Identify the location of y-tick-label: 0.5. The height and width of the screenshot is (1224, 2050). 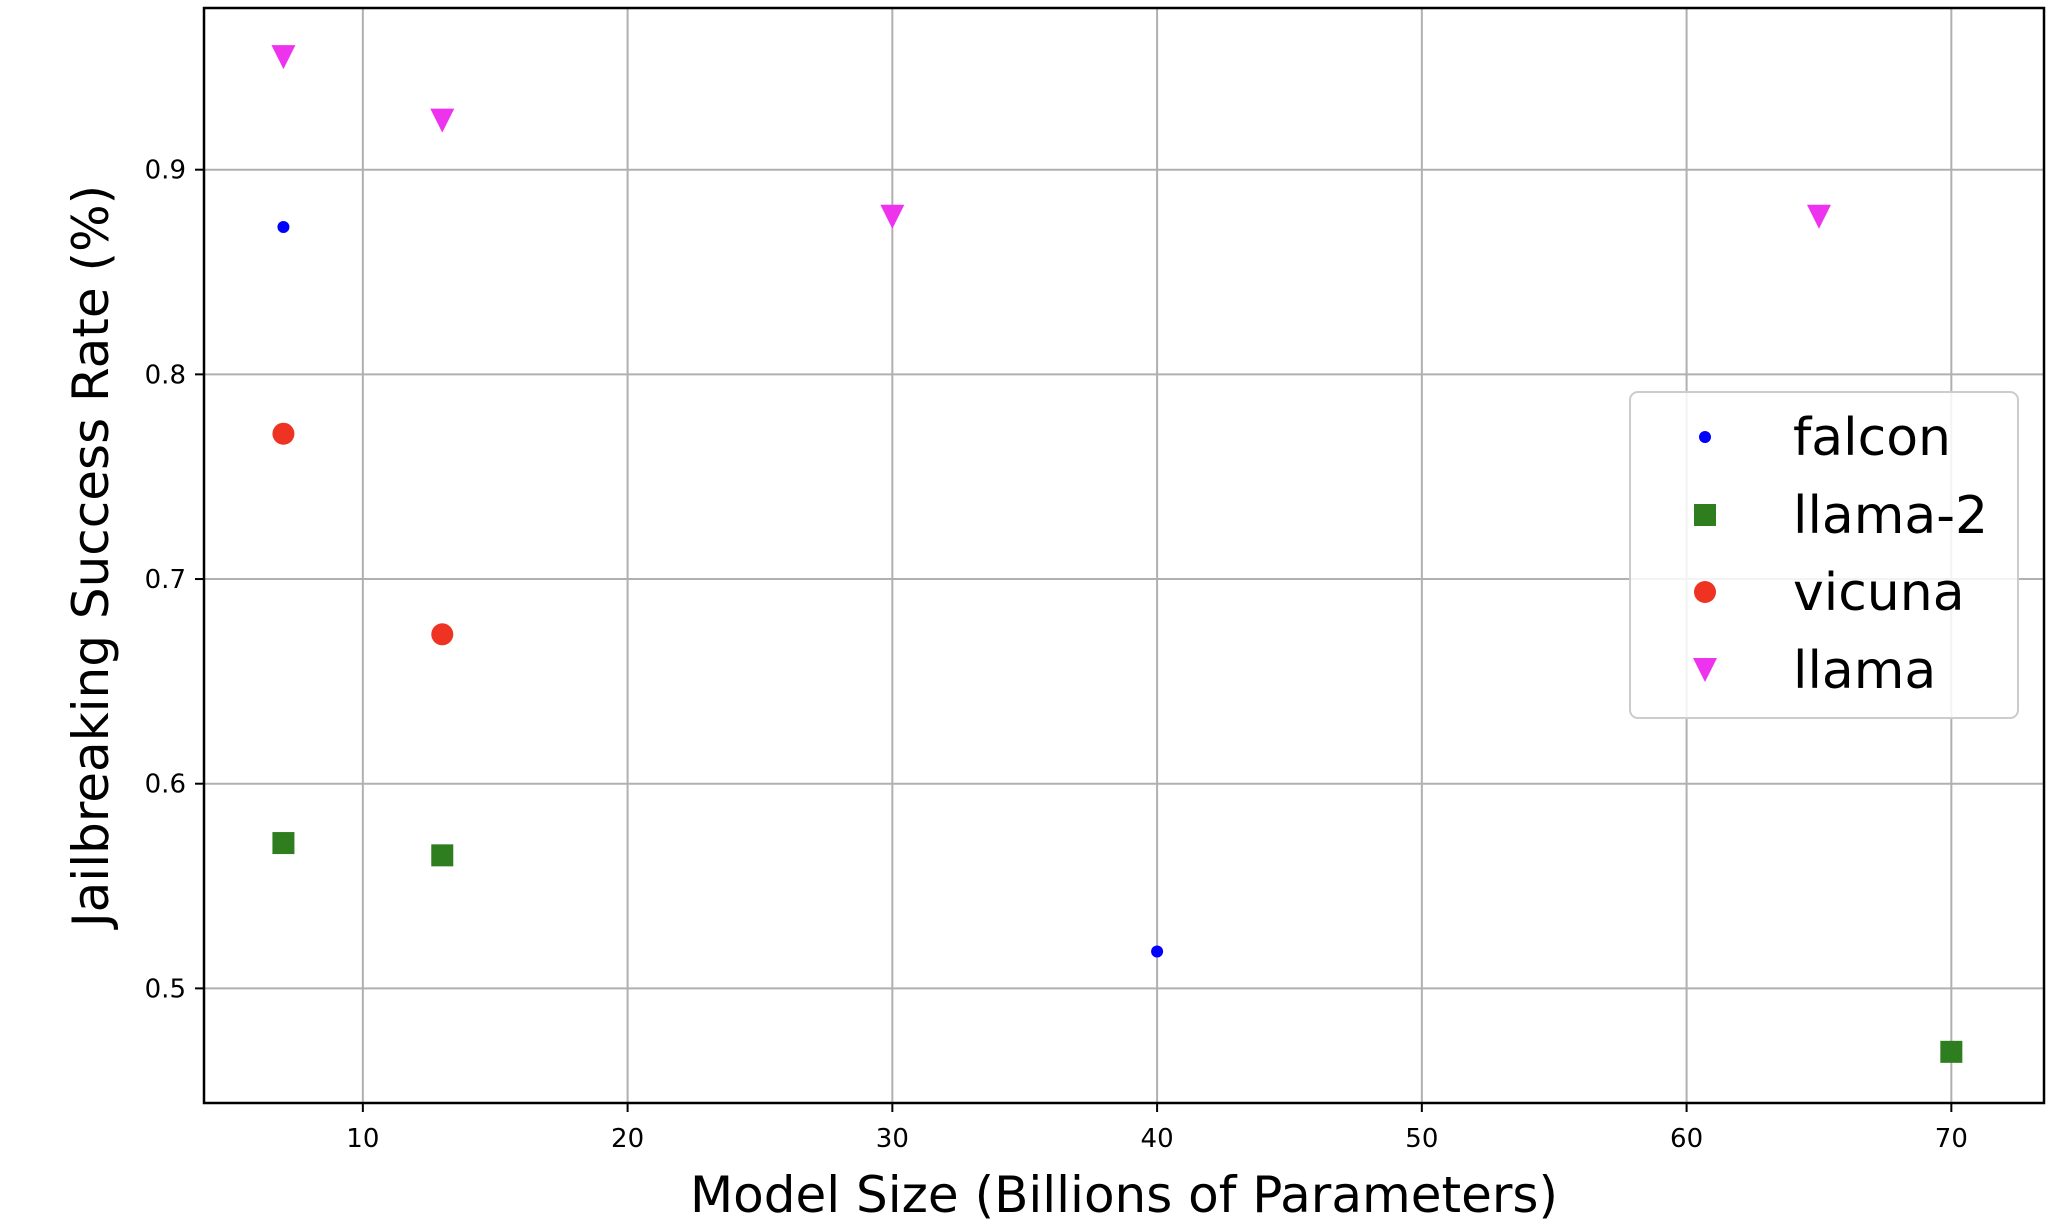
(165, 989).